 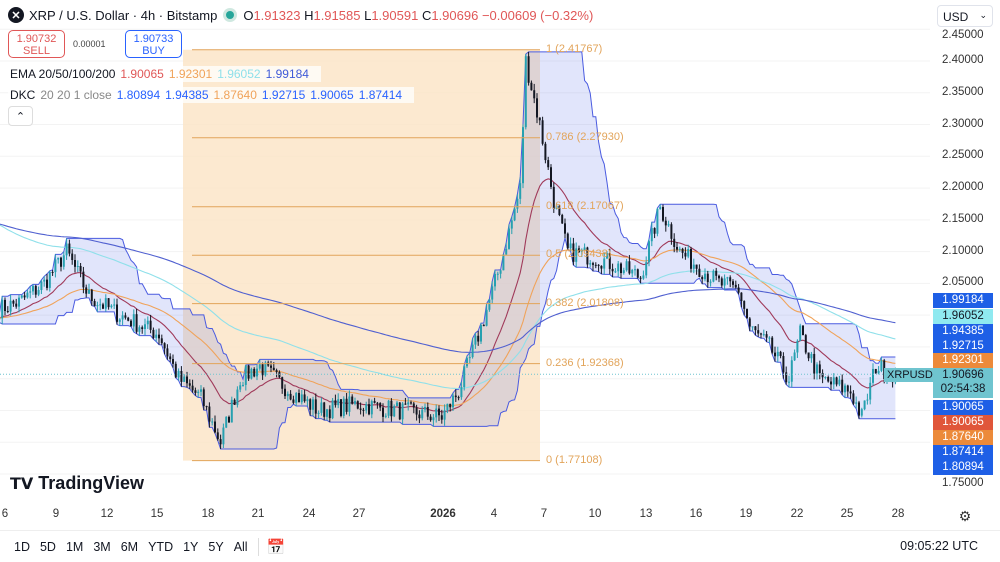 What do you see at coordinates (77, 483) in the screenshot?
I see `tradingview-logo: 𝗧𝗩 TradingView` at bounding box center [77, 483].